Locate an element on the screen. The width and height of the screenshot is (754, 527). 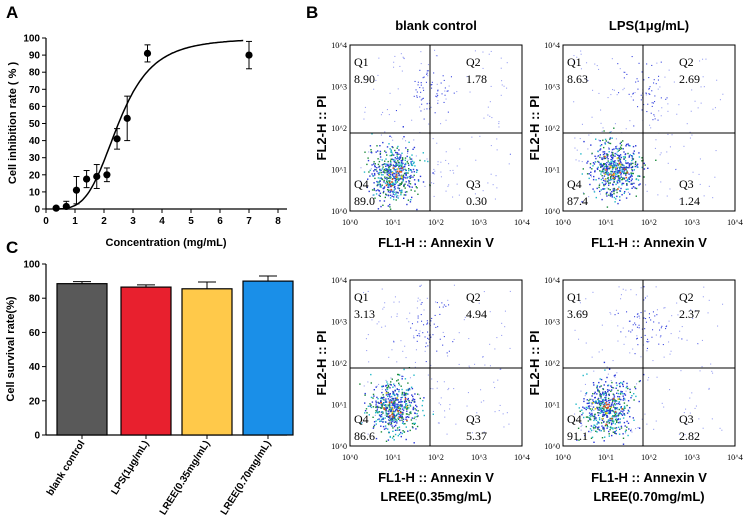
flow-x-tick-label: 10^3 is located at coordinates (479, 222).